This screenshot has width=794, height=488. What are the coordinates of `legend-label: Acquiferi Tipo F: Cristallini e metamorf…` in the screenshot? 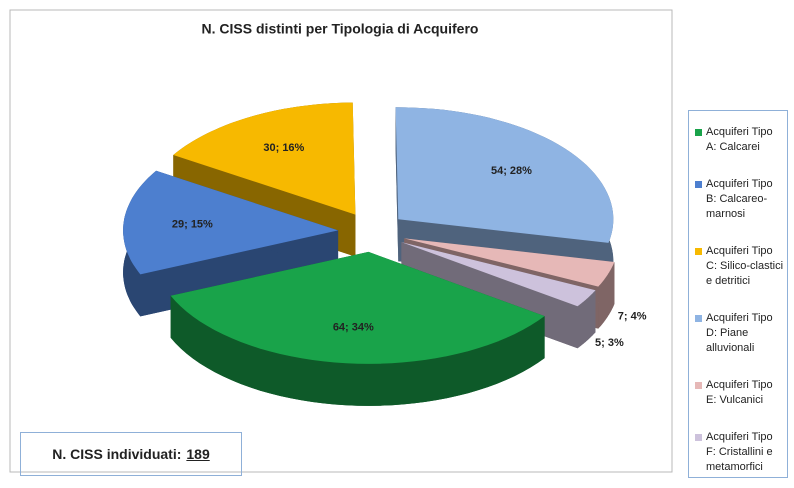 It's located at (739, 452).